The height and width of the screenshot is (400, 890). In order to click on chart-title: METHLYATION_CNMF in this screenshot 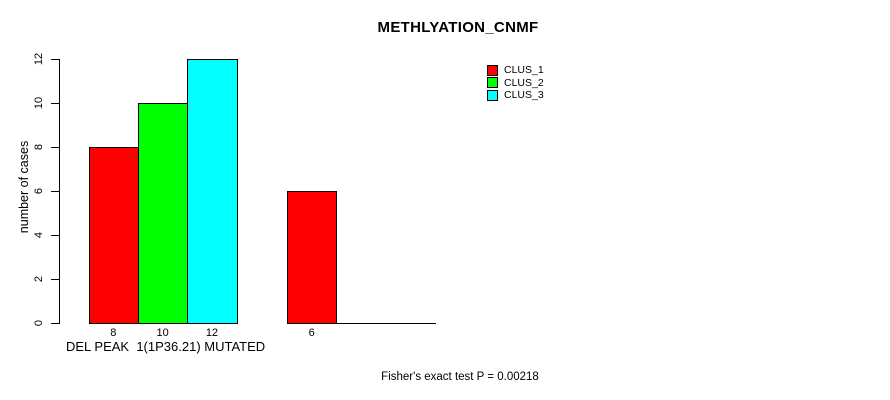, I will do `click(458, 27)`.